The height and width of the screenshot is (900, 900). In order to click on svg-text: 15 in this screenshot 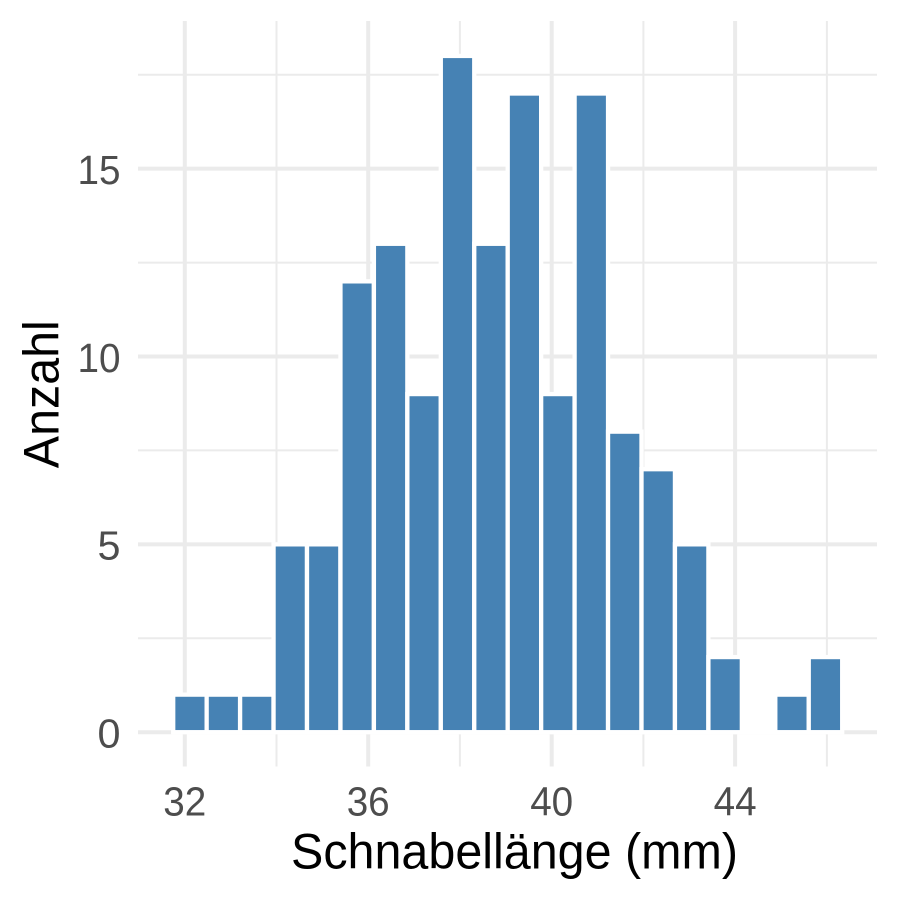, I will do `click(99, 170)`.